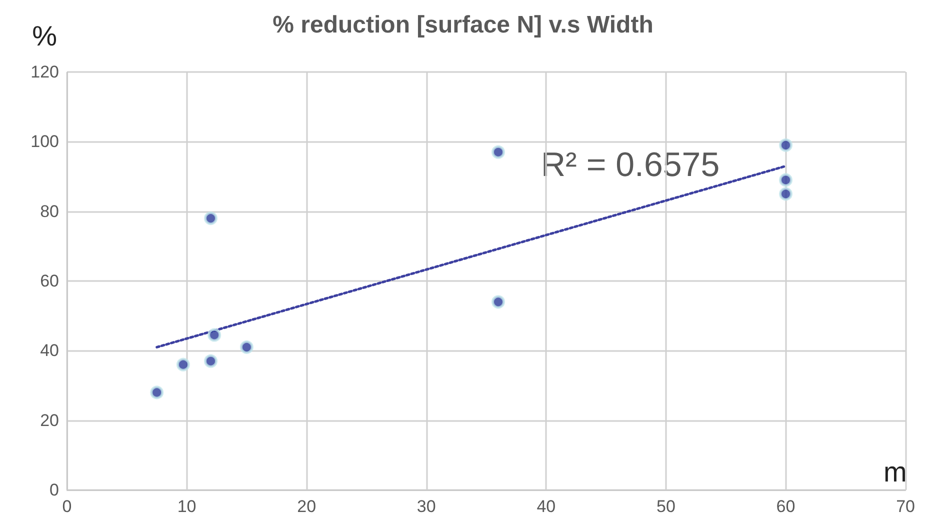 The width and height of the screenshot is (926, 532). Describe the element at coordinates (546, 506) in the screenshot. I see `x-tick-label: 40` at that location.